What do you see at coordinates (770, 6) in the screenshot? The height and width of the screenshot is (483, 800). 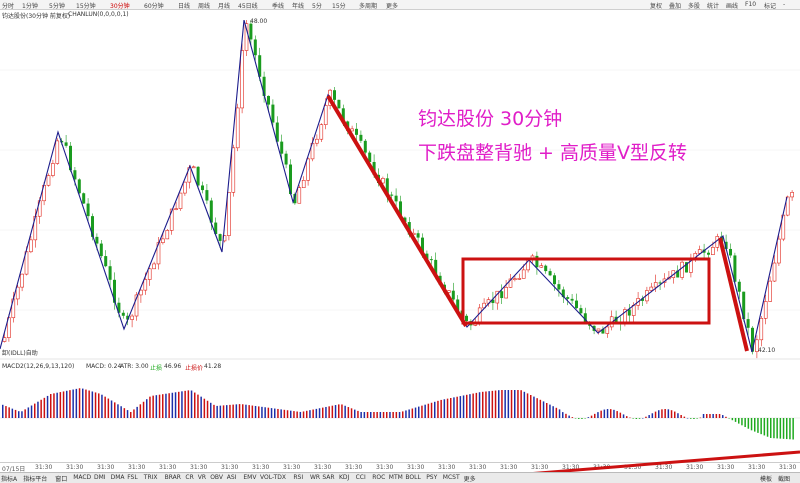 I see `toolbar-right-item: 标记` at bounding box center [770, 6].